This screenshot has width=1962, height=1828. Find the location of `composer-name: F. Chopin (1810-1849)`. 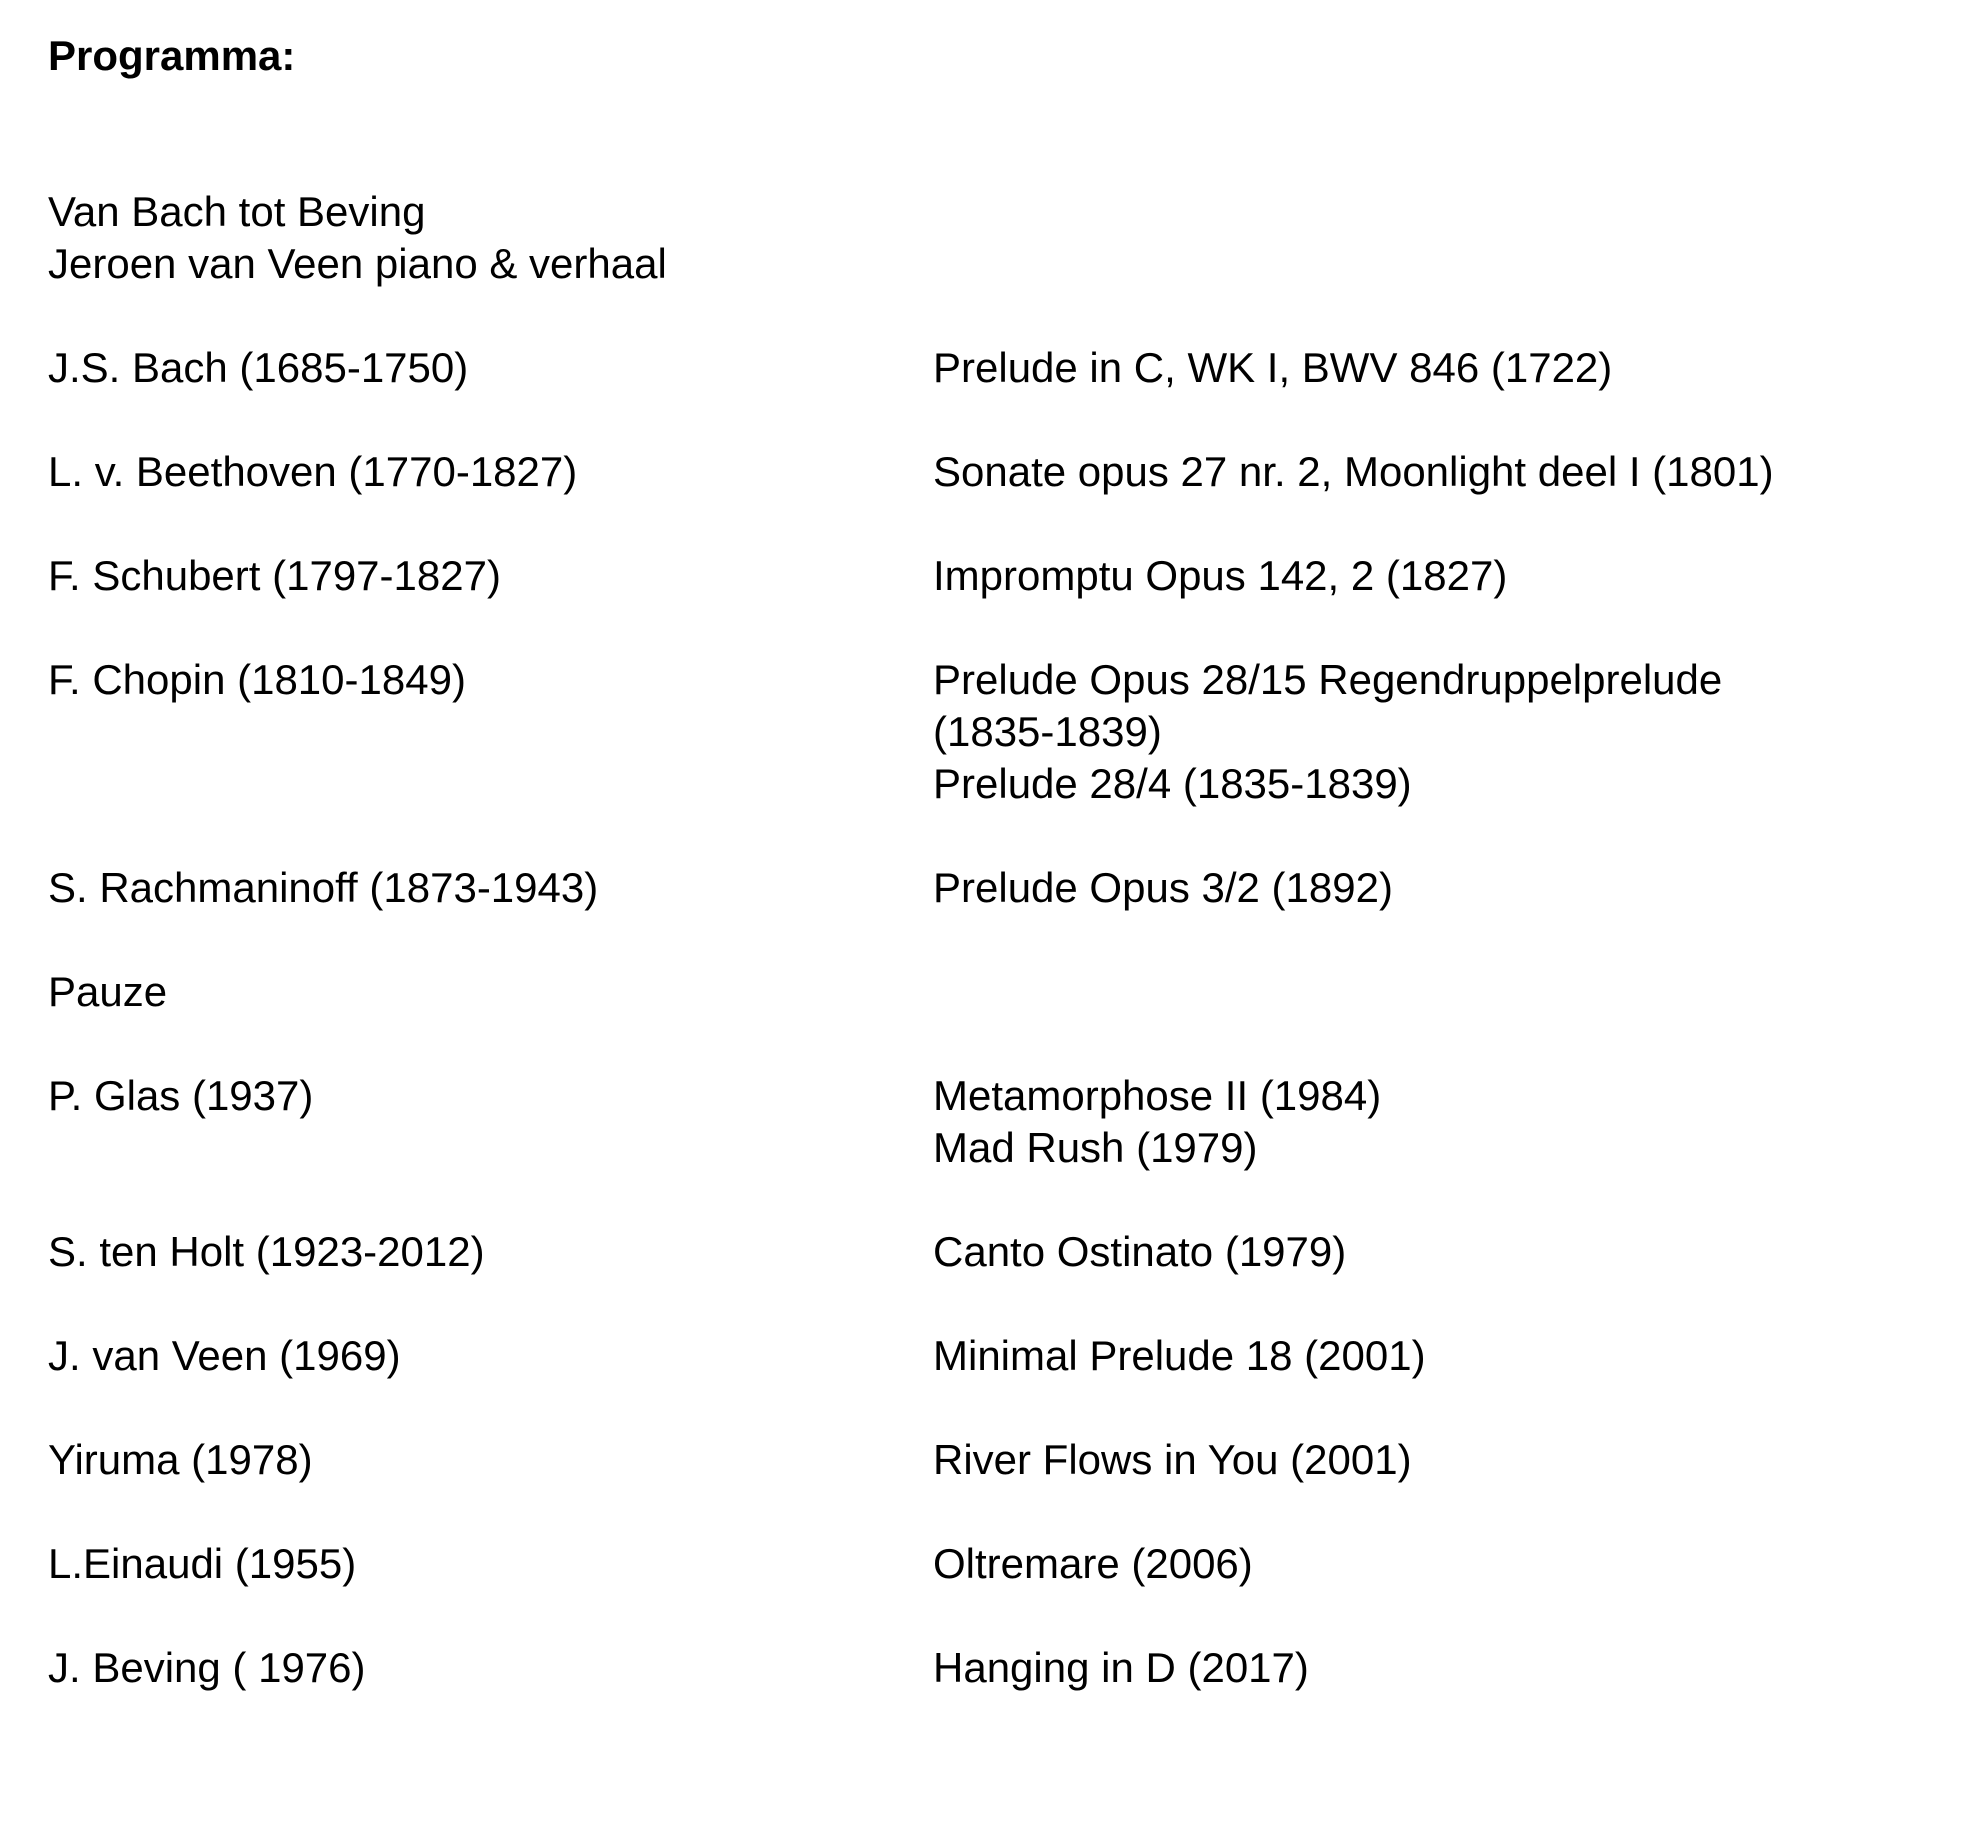

composer-name: F. Chopin (1810-1849) is located at coordinates (257, 679).